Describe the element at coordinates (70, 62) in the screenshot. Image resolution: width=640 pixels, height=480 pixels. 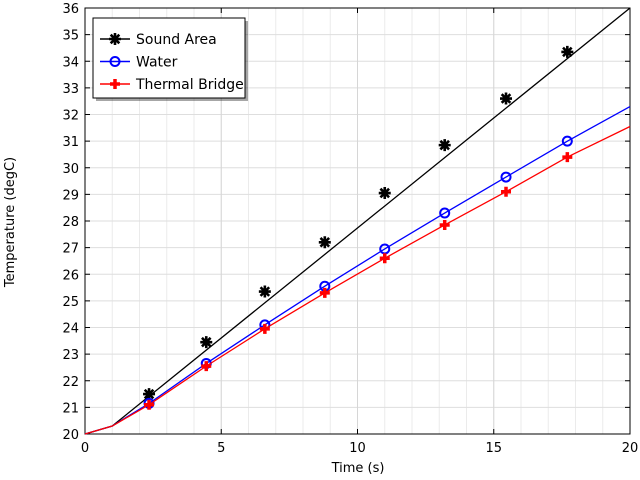
I see `y-tick-label: 34` at that location.